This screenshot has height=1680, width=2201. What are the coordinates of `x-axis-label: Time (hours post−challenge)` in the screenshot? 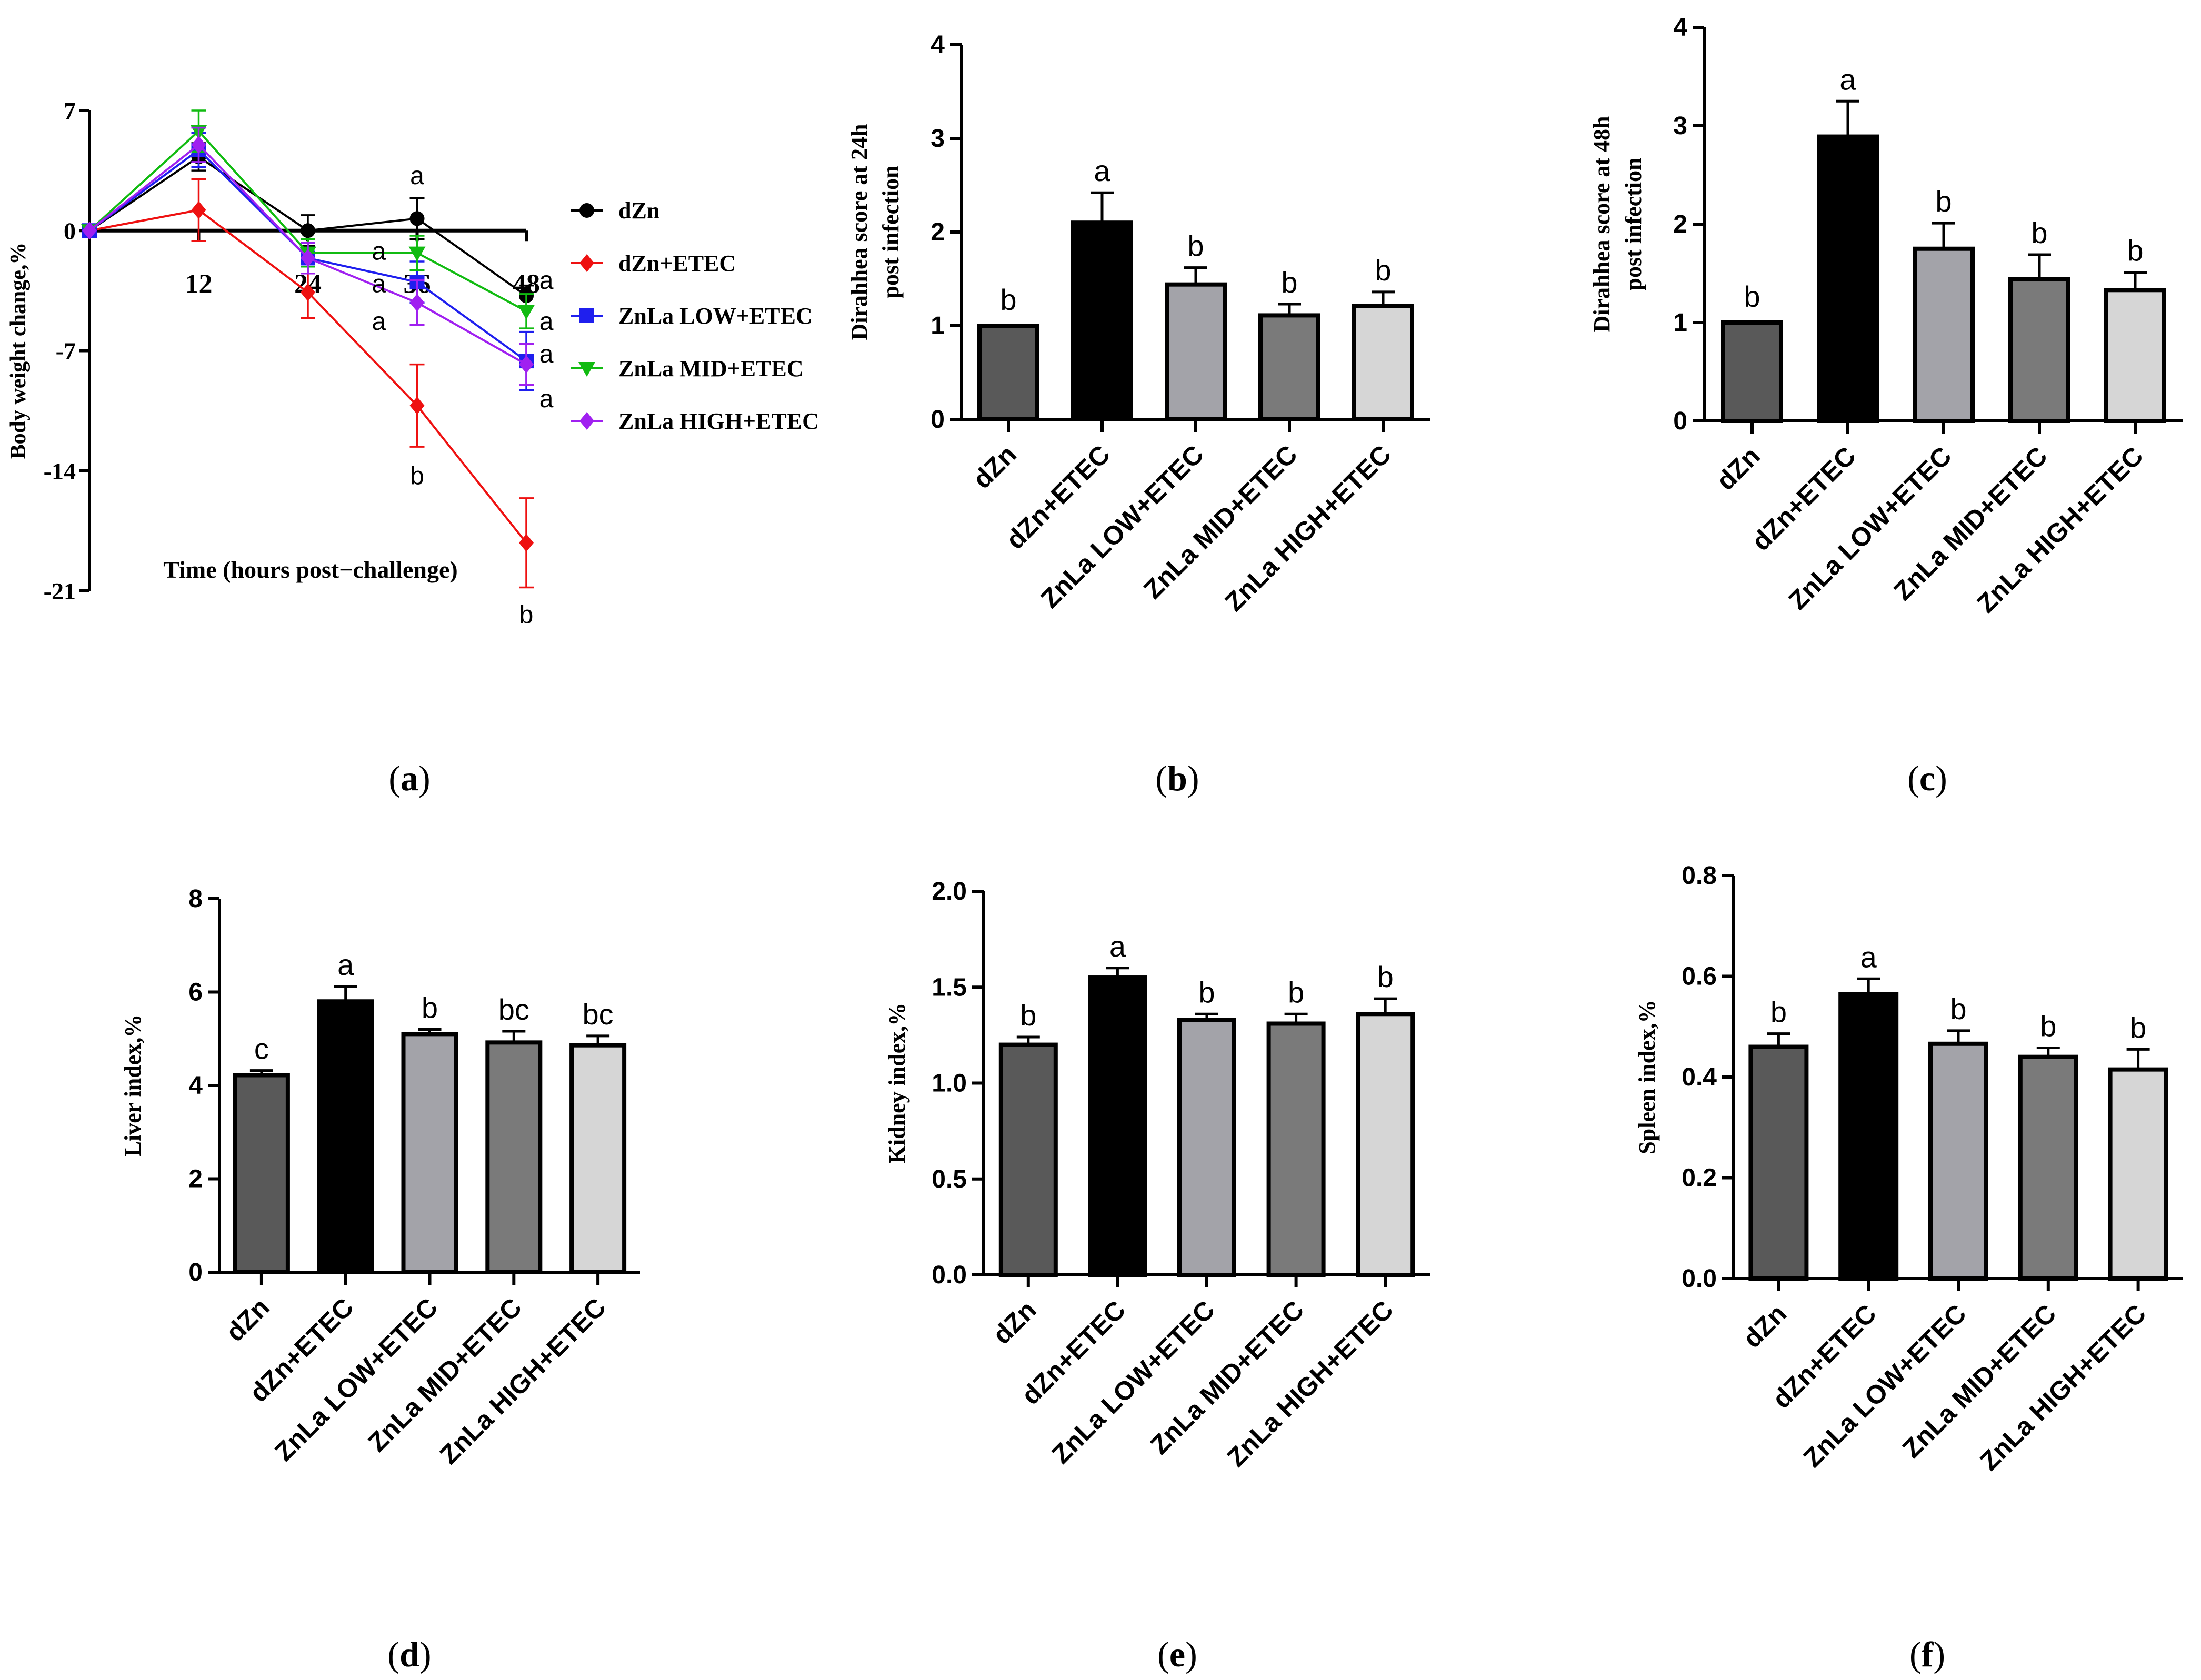 It's located at (310, 569).